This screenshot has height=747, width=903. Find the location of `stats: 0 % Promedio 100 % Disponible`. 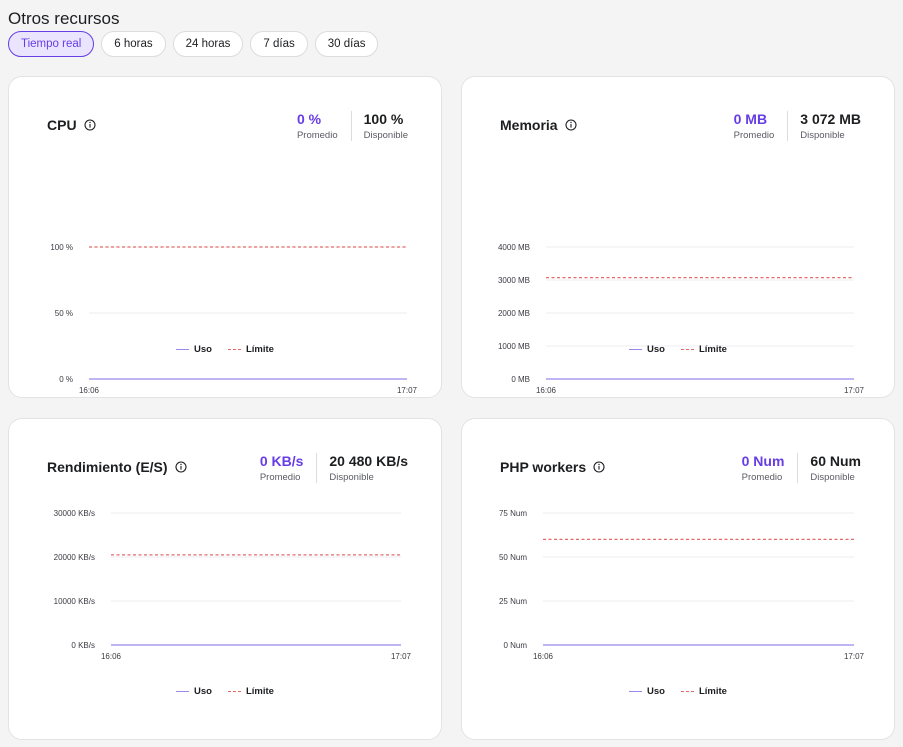

stats: 0 % Promedio 100 % Disponible is located at coordinates (352, 126).